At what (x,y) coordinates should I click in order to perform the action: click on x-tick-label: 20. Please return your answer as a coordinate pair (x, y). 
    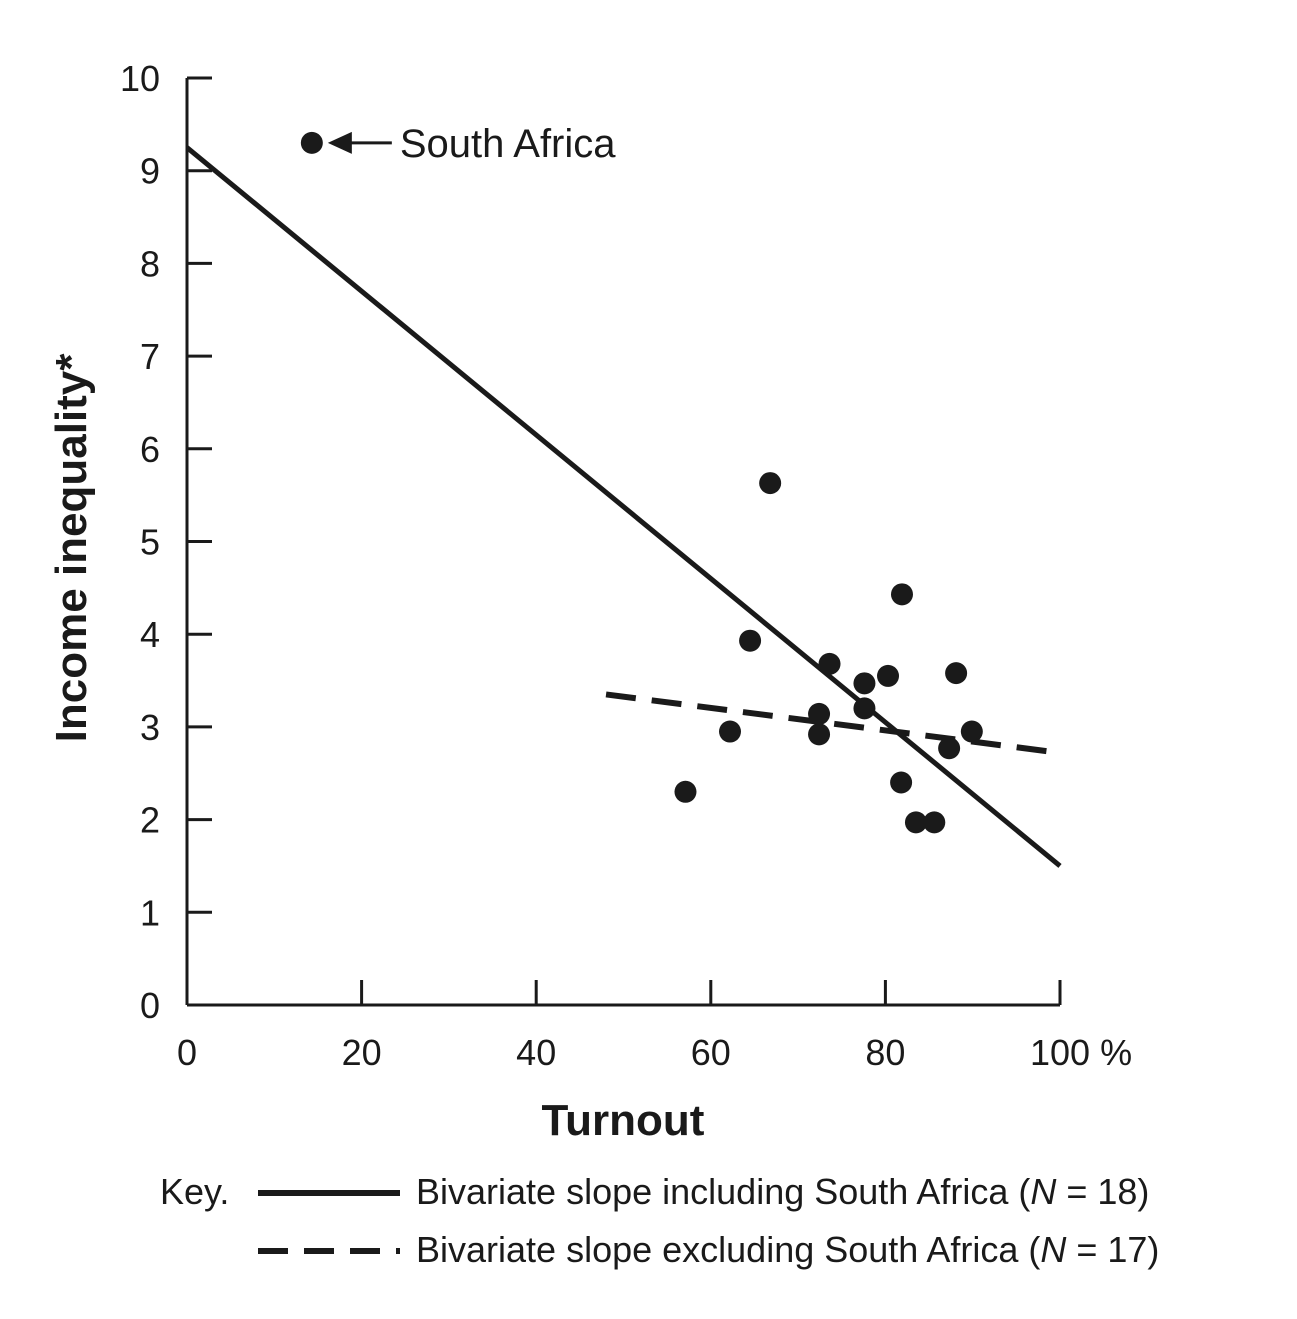
    Looking at the image, I should click on (362, 1052).